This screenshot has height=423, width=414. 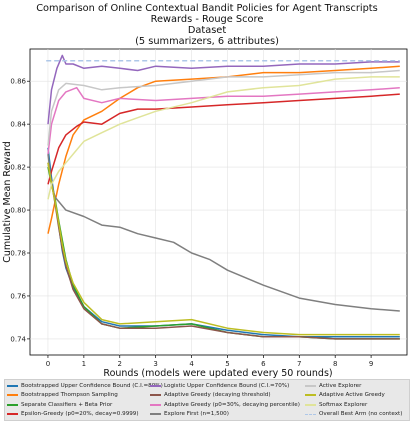 What do you see at coordinates (191, 364) in the screenshot?
I see `x-tick-label: 4` at bounding box center [191, 364].